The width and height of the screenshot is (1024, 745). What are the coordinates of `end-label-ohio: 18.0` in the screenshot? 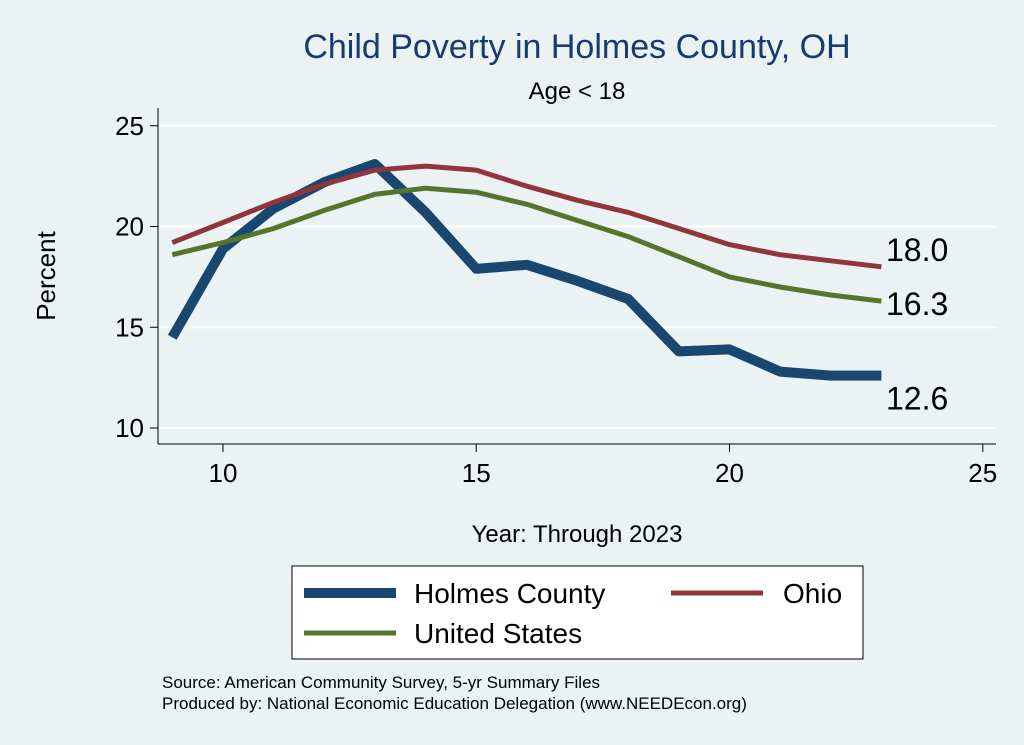 It's located at (917, 250).